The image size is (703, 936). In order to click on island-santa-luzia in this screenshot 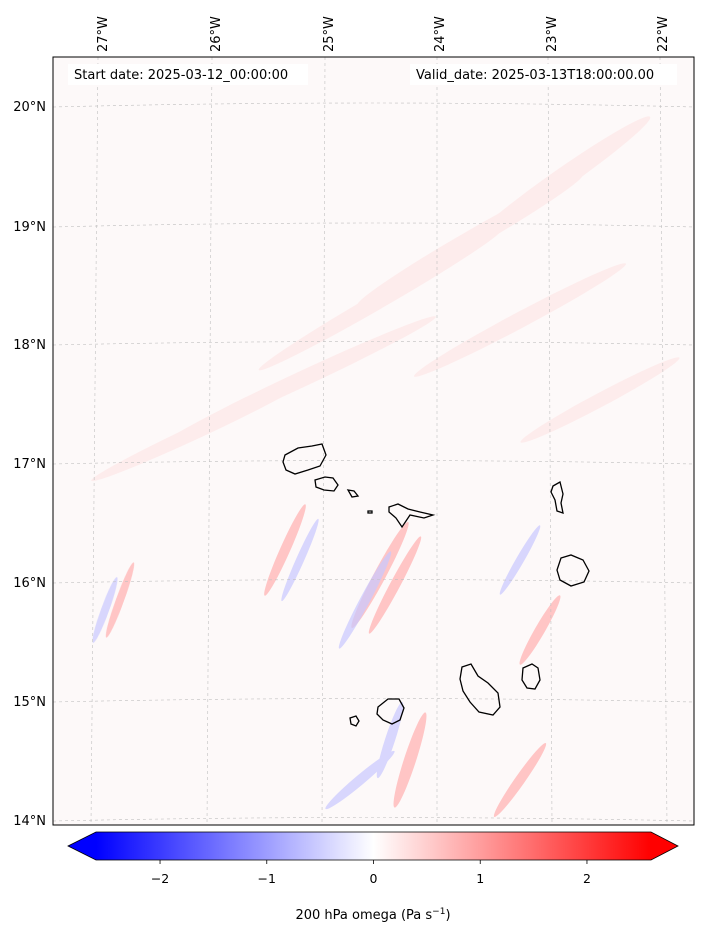, I will do `click(353, 493)`.